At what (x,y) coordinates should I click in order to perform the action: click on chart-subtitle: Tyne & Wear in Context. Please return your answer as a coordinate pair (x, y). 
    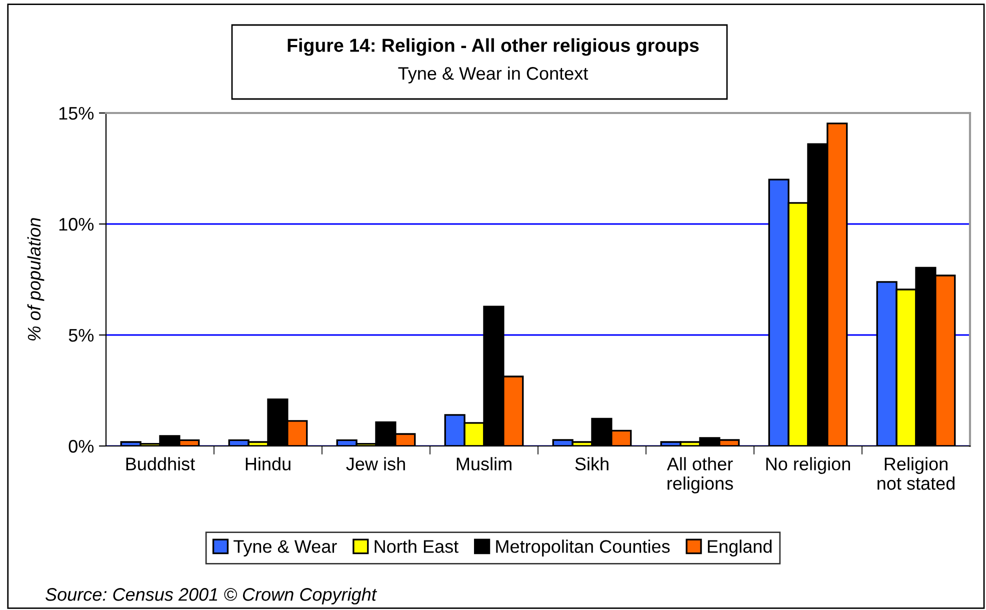
    Looking at the image, I should click on (493, 75).